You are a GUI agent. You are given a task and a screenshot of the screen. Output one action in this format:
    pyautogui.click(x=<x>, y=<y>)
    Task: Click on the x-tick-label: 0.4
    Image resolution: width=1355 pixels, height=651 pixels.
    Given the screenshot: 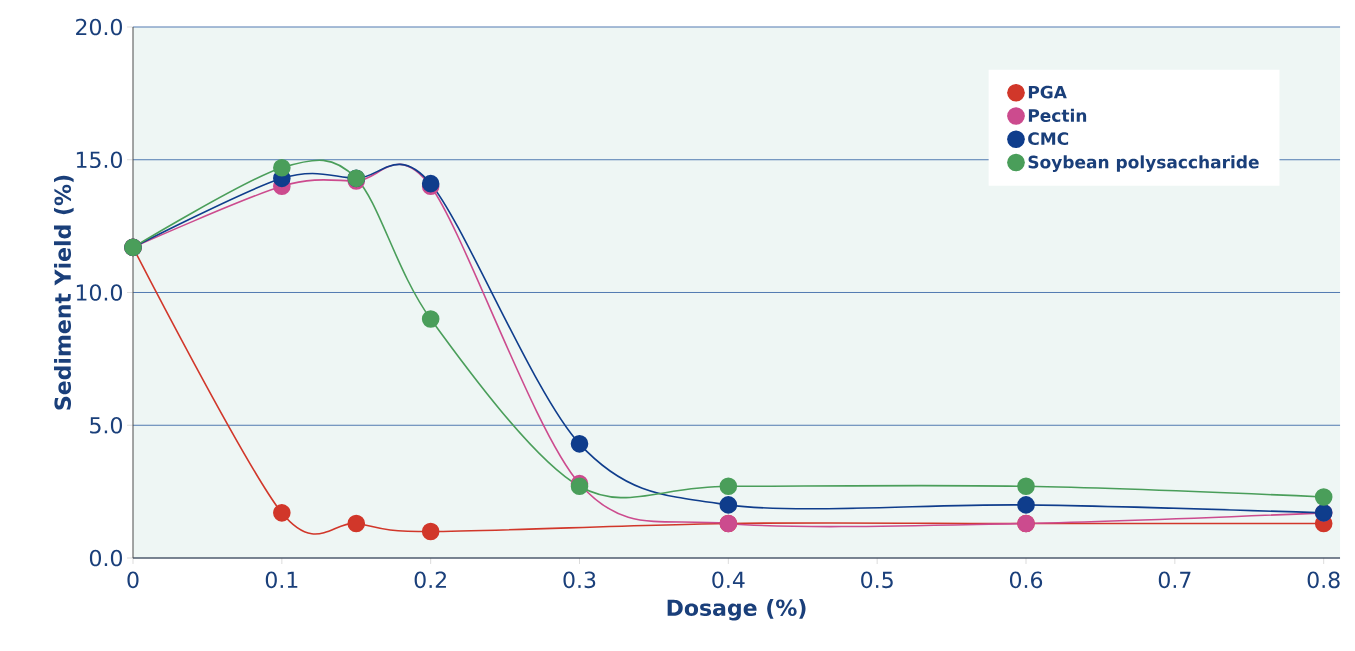 What is the action you would take?
    pyautogui.click(x=728, y=580)
    